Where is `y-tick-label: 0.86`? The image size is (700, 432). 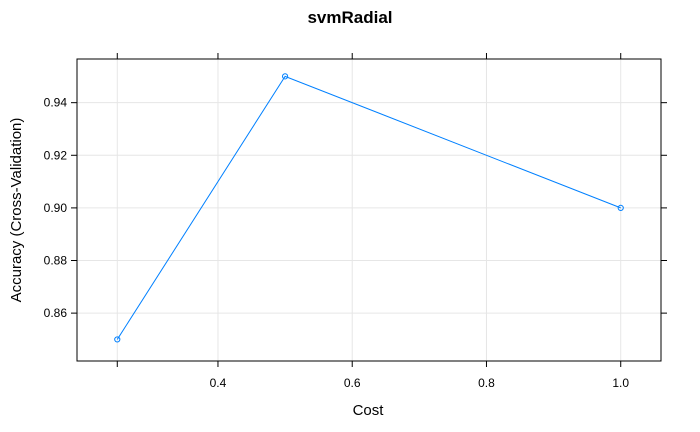 y-tick-label: 0.86 is located at coordinates (56, 313).